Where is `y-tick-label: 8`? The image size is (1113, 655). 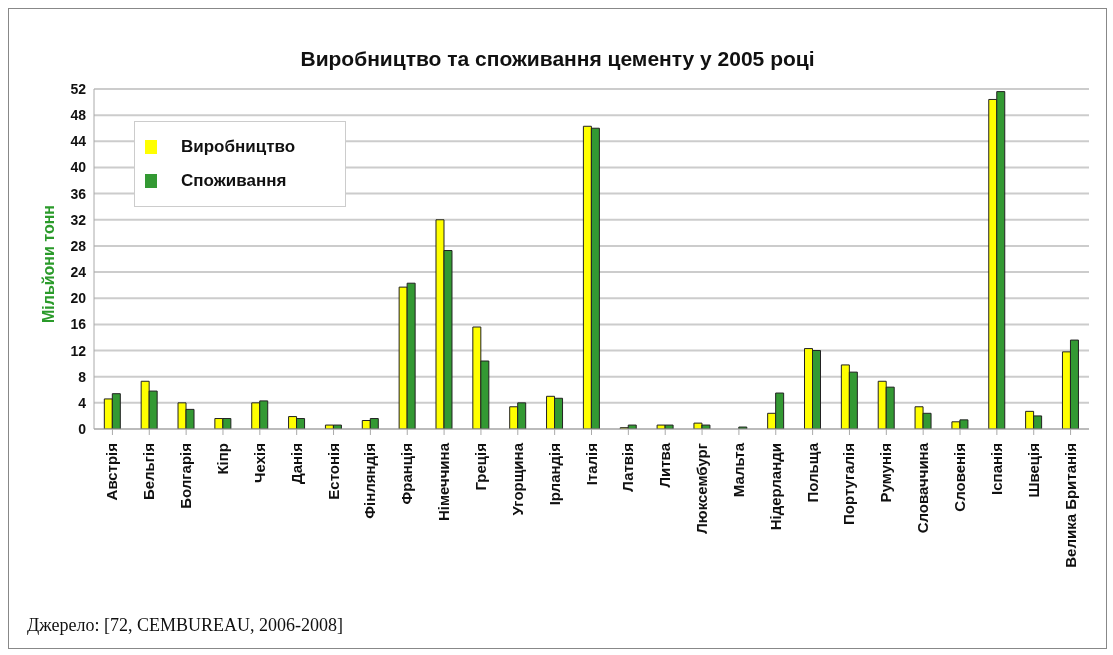 y-tick-label: 8 is located at coordinates (82, 376).